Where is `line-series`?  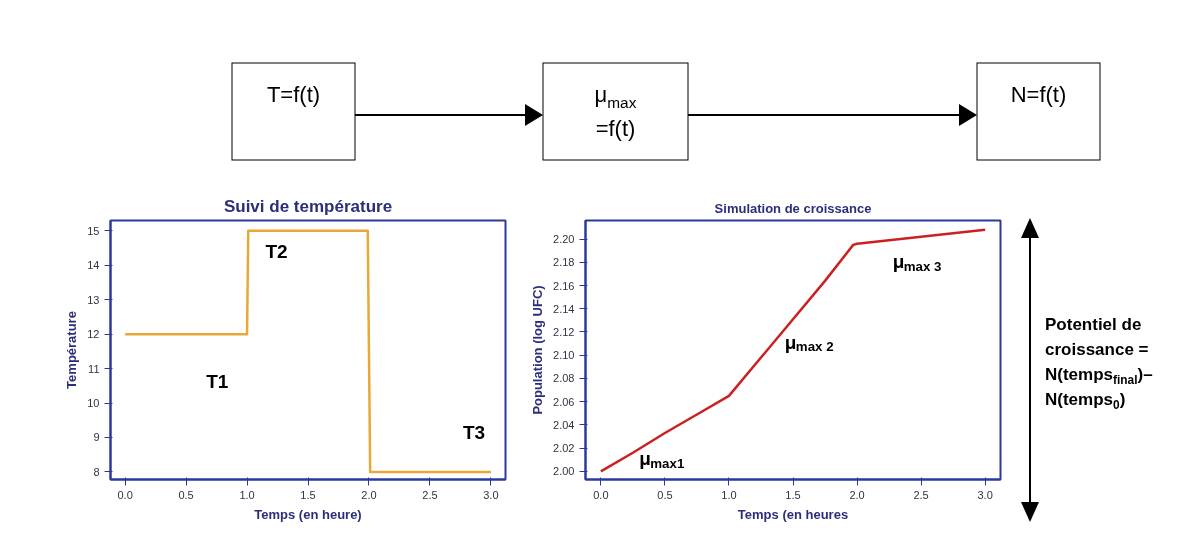
line-series is located at coordinates (793, 350).